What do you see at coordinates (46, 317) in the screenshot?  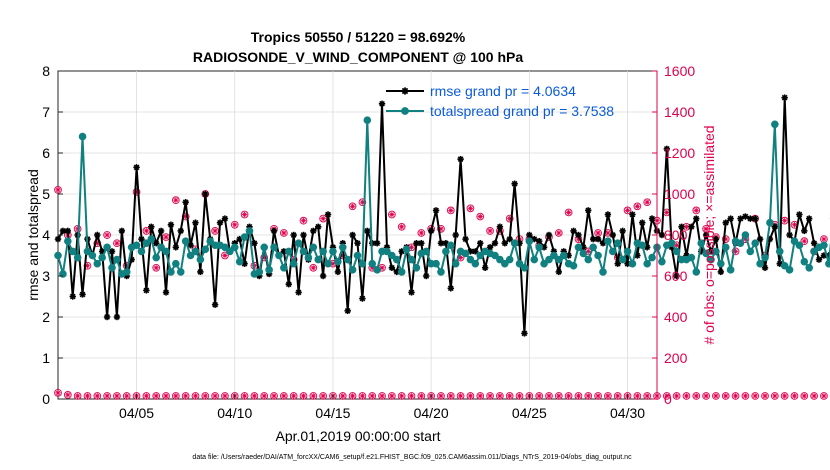 I see `y-tick-label-left: 2` at bounding box center [46, 317].